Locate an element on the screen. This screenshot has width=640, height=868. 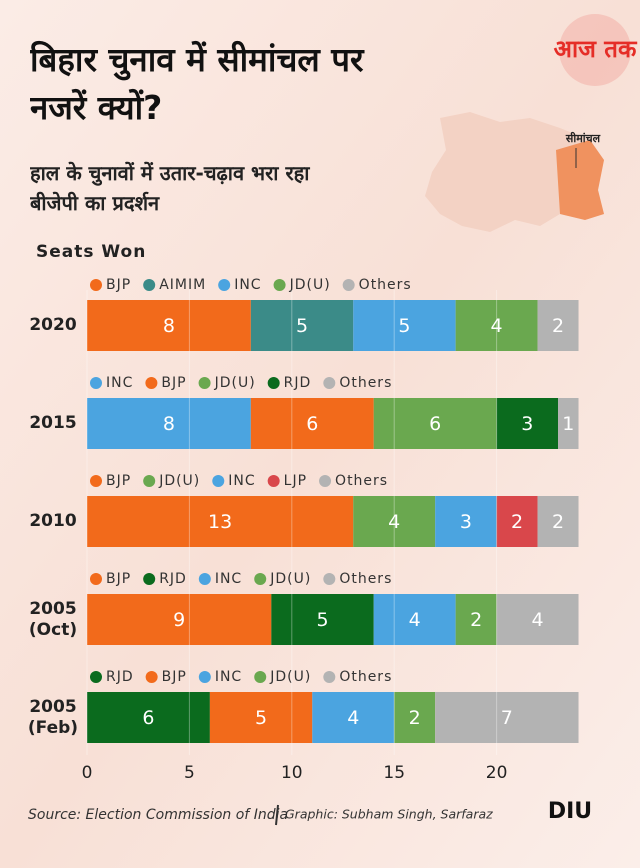
source: Source: Election Commission of India is located at coordinates (158, 815).